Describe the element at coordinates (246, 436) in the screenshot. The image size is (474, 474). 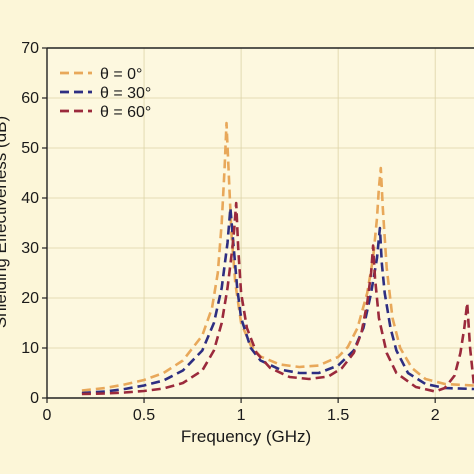
I see `x-axis-title: Frequency (GHz)` at that location.